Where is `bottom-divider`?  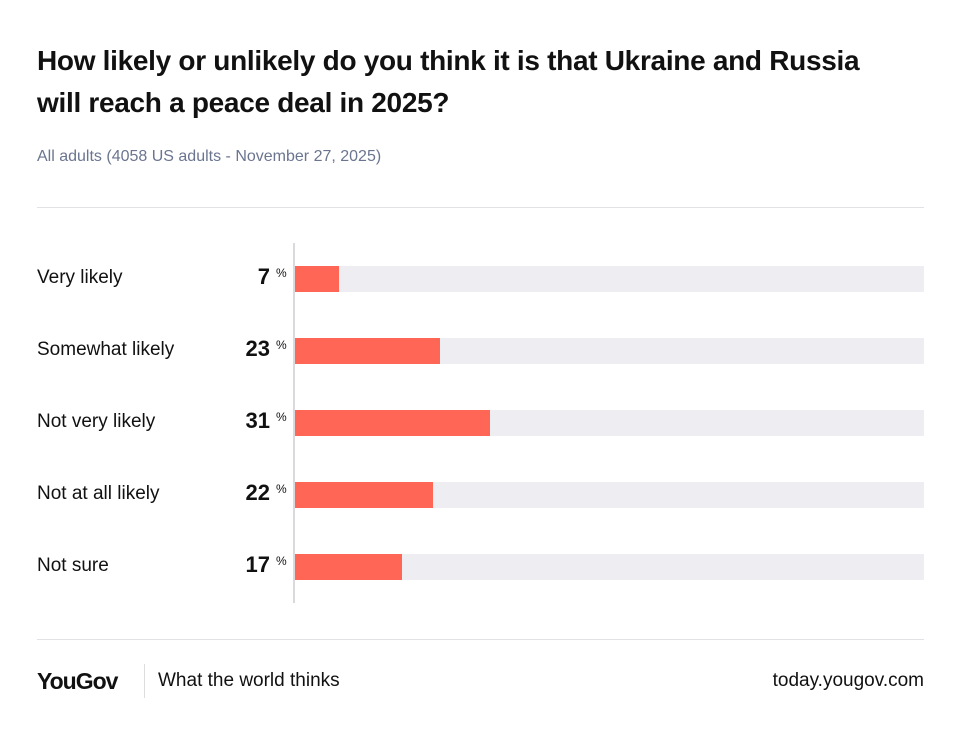 bottom-divider is located at coordinates (480, 639).